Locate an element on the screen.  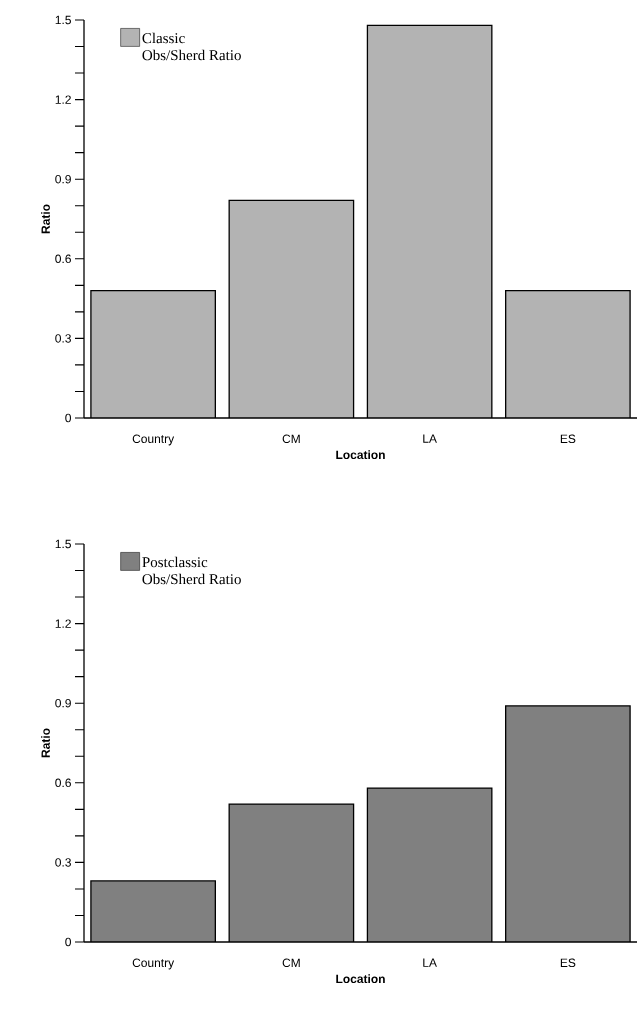
legend-label: Classic Obs/Sherd Ratio is located at coordinates (191, 46).